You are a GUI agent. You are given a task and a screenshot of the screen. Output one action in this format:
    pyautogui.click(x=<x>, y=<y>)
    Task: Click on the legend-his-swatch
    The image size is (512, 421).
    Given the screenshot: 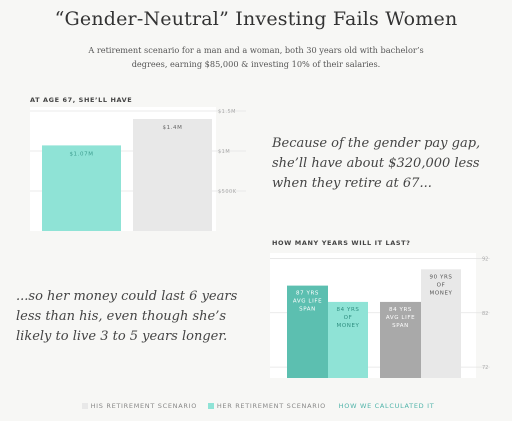 What is the action you would take?
    pyautogui.click(x=84, y=406)
    